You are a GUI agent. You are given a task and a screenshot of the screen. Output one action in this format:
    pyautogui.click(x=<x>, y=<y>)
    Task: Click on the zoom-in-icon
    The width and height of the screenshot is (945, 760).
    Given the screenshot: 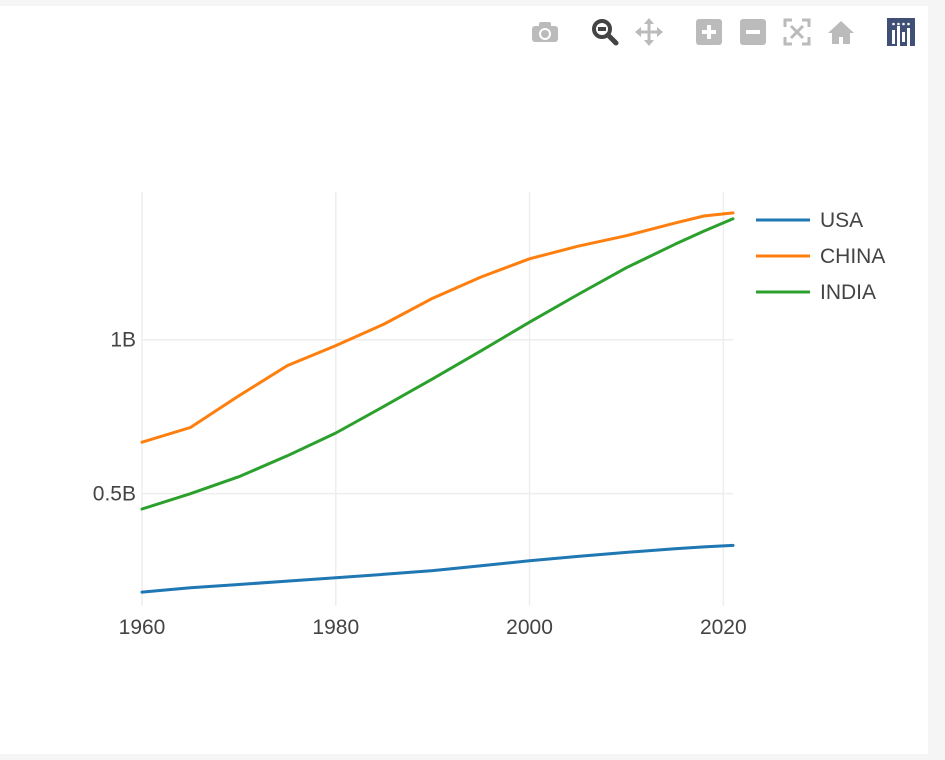 What is the action you would take?
    pyautogui.click(x=709, y=32)
    